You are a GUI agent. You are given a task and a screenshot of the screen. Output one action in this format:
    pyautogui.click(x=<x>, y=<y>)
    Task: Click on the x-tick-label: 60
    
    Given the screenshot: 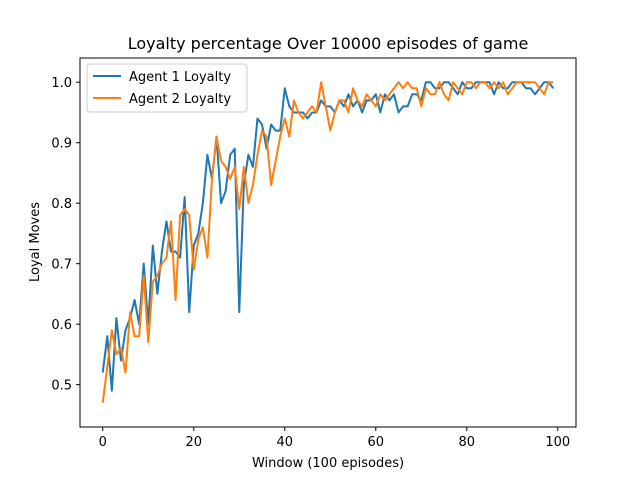 What is the action you would take?
    pyautogui.click(x=376, y=442)
    